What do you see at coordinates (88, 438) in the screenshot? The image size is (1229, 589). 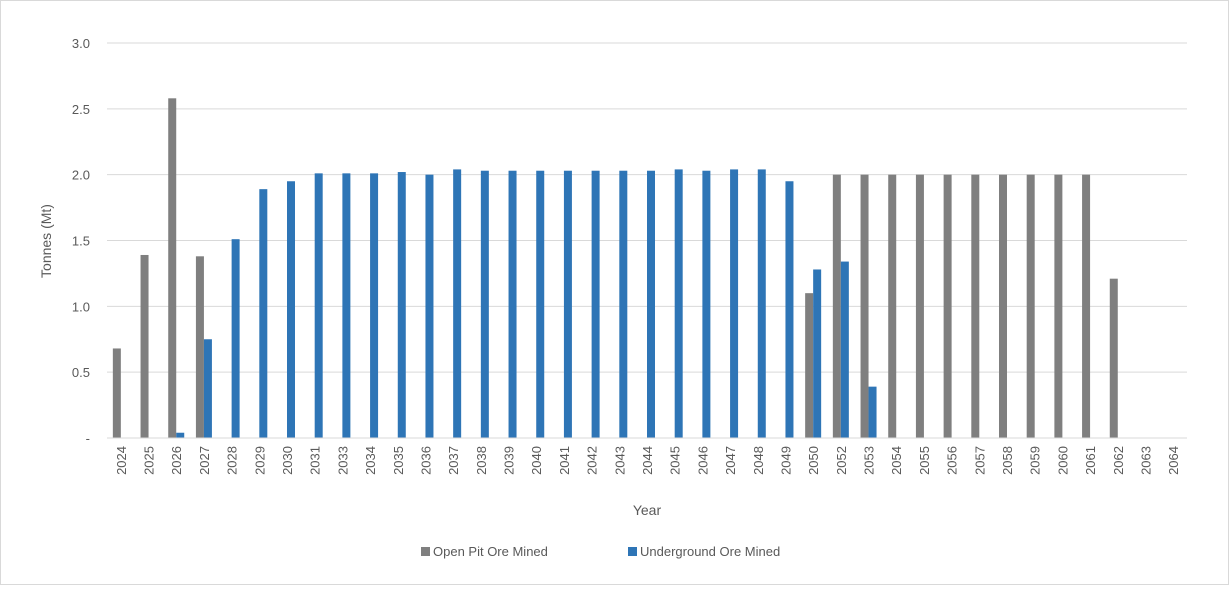 I see `y-tick-label: -` at bounding box center [88, 438].